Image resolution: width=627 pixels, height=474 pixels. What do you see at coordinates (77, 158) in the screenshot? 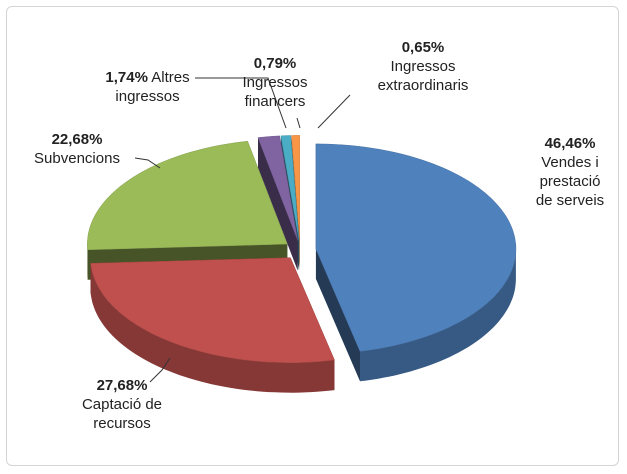
I see `category-label: Subvencions` at bounding box center [77, 158].